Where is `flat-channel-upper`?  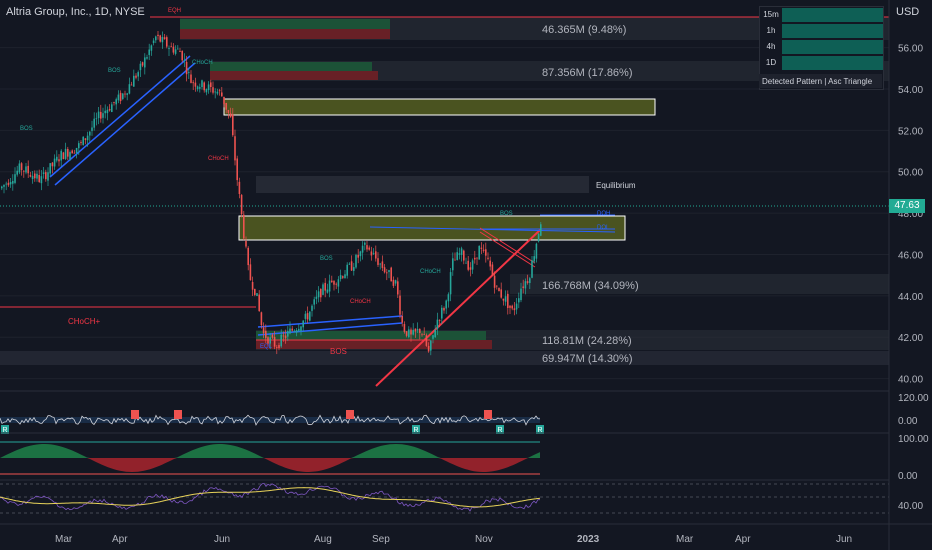 flat-channel-upper is located at coordinates (330, 321).